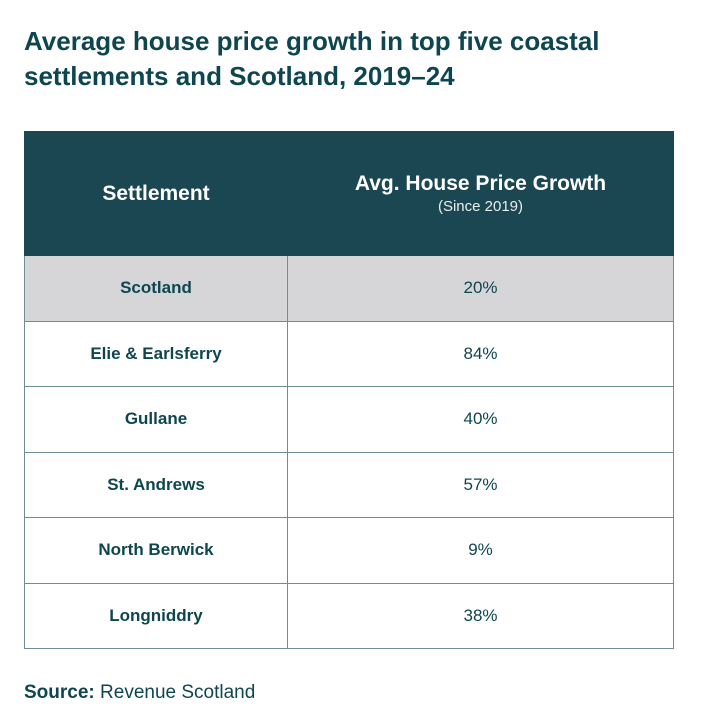  I want to click on settlement-cell: Scotland, so click(156, 288).